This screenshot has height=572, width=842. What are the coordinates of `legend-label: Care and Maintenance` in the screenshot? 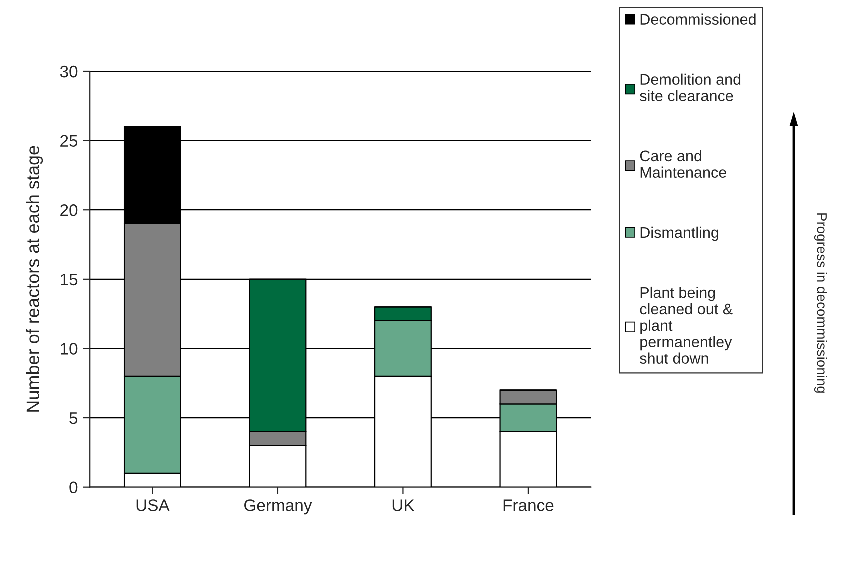 It's located at (683, 164).